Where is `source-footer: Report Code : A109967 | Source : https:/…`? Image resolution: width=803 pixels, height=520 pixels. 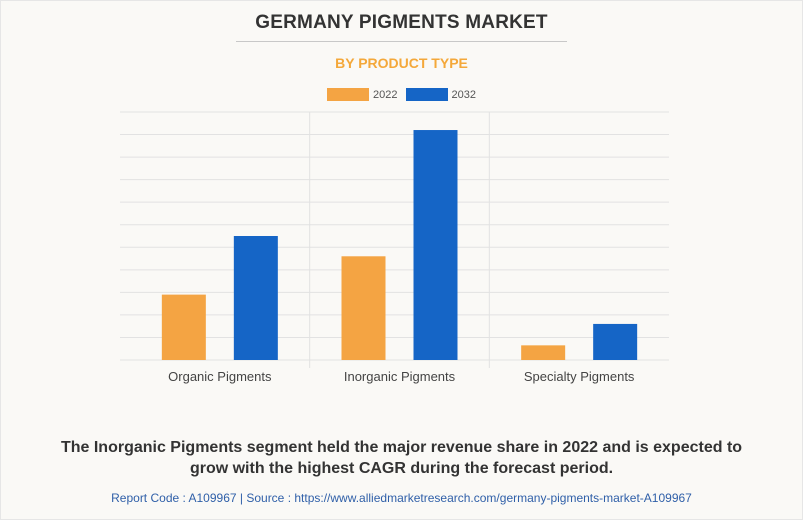
source-footer: Report Code : A109967 | Source : https:/… is located at coordinates (401, 498).